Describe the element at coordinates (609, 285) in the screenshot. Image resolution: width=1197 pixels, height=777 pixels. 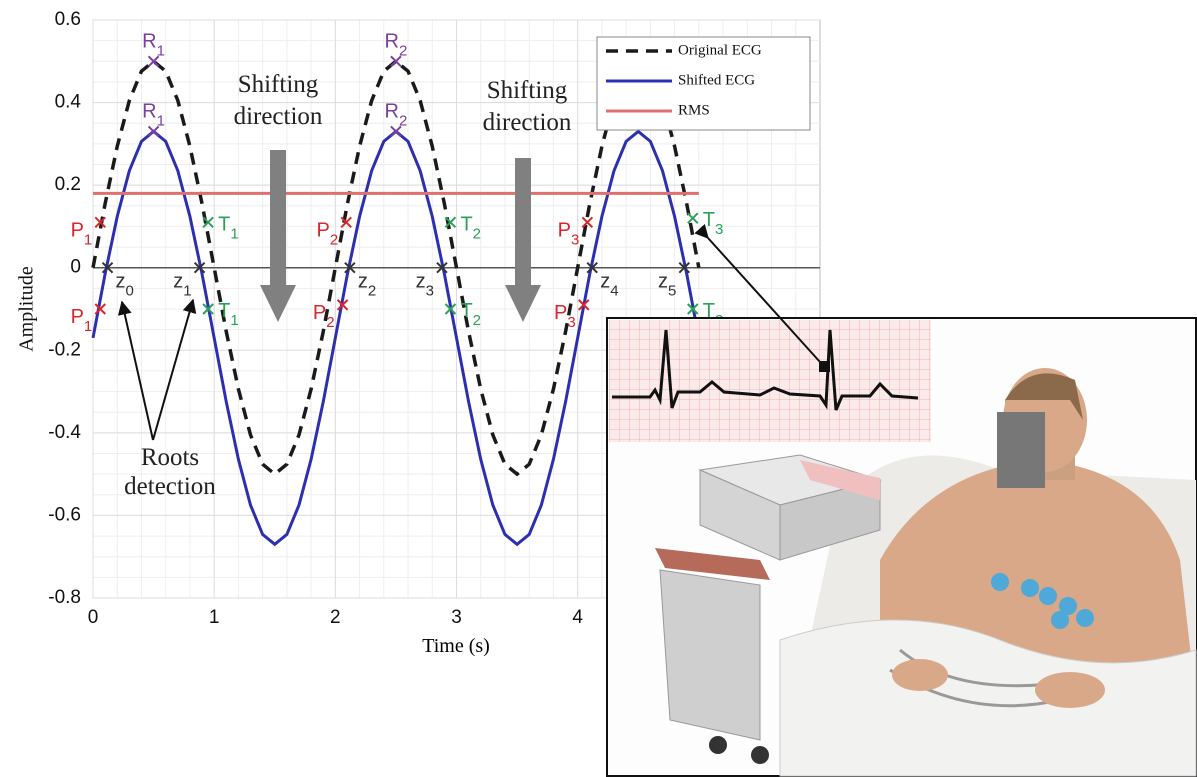
I see `point-label: z4` at that location.